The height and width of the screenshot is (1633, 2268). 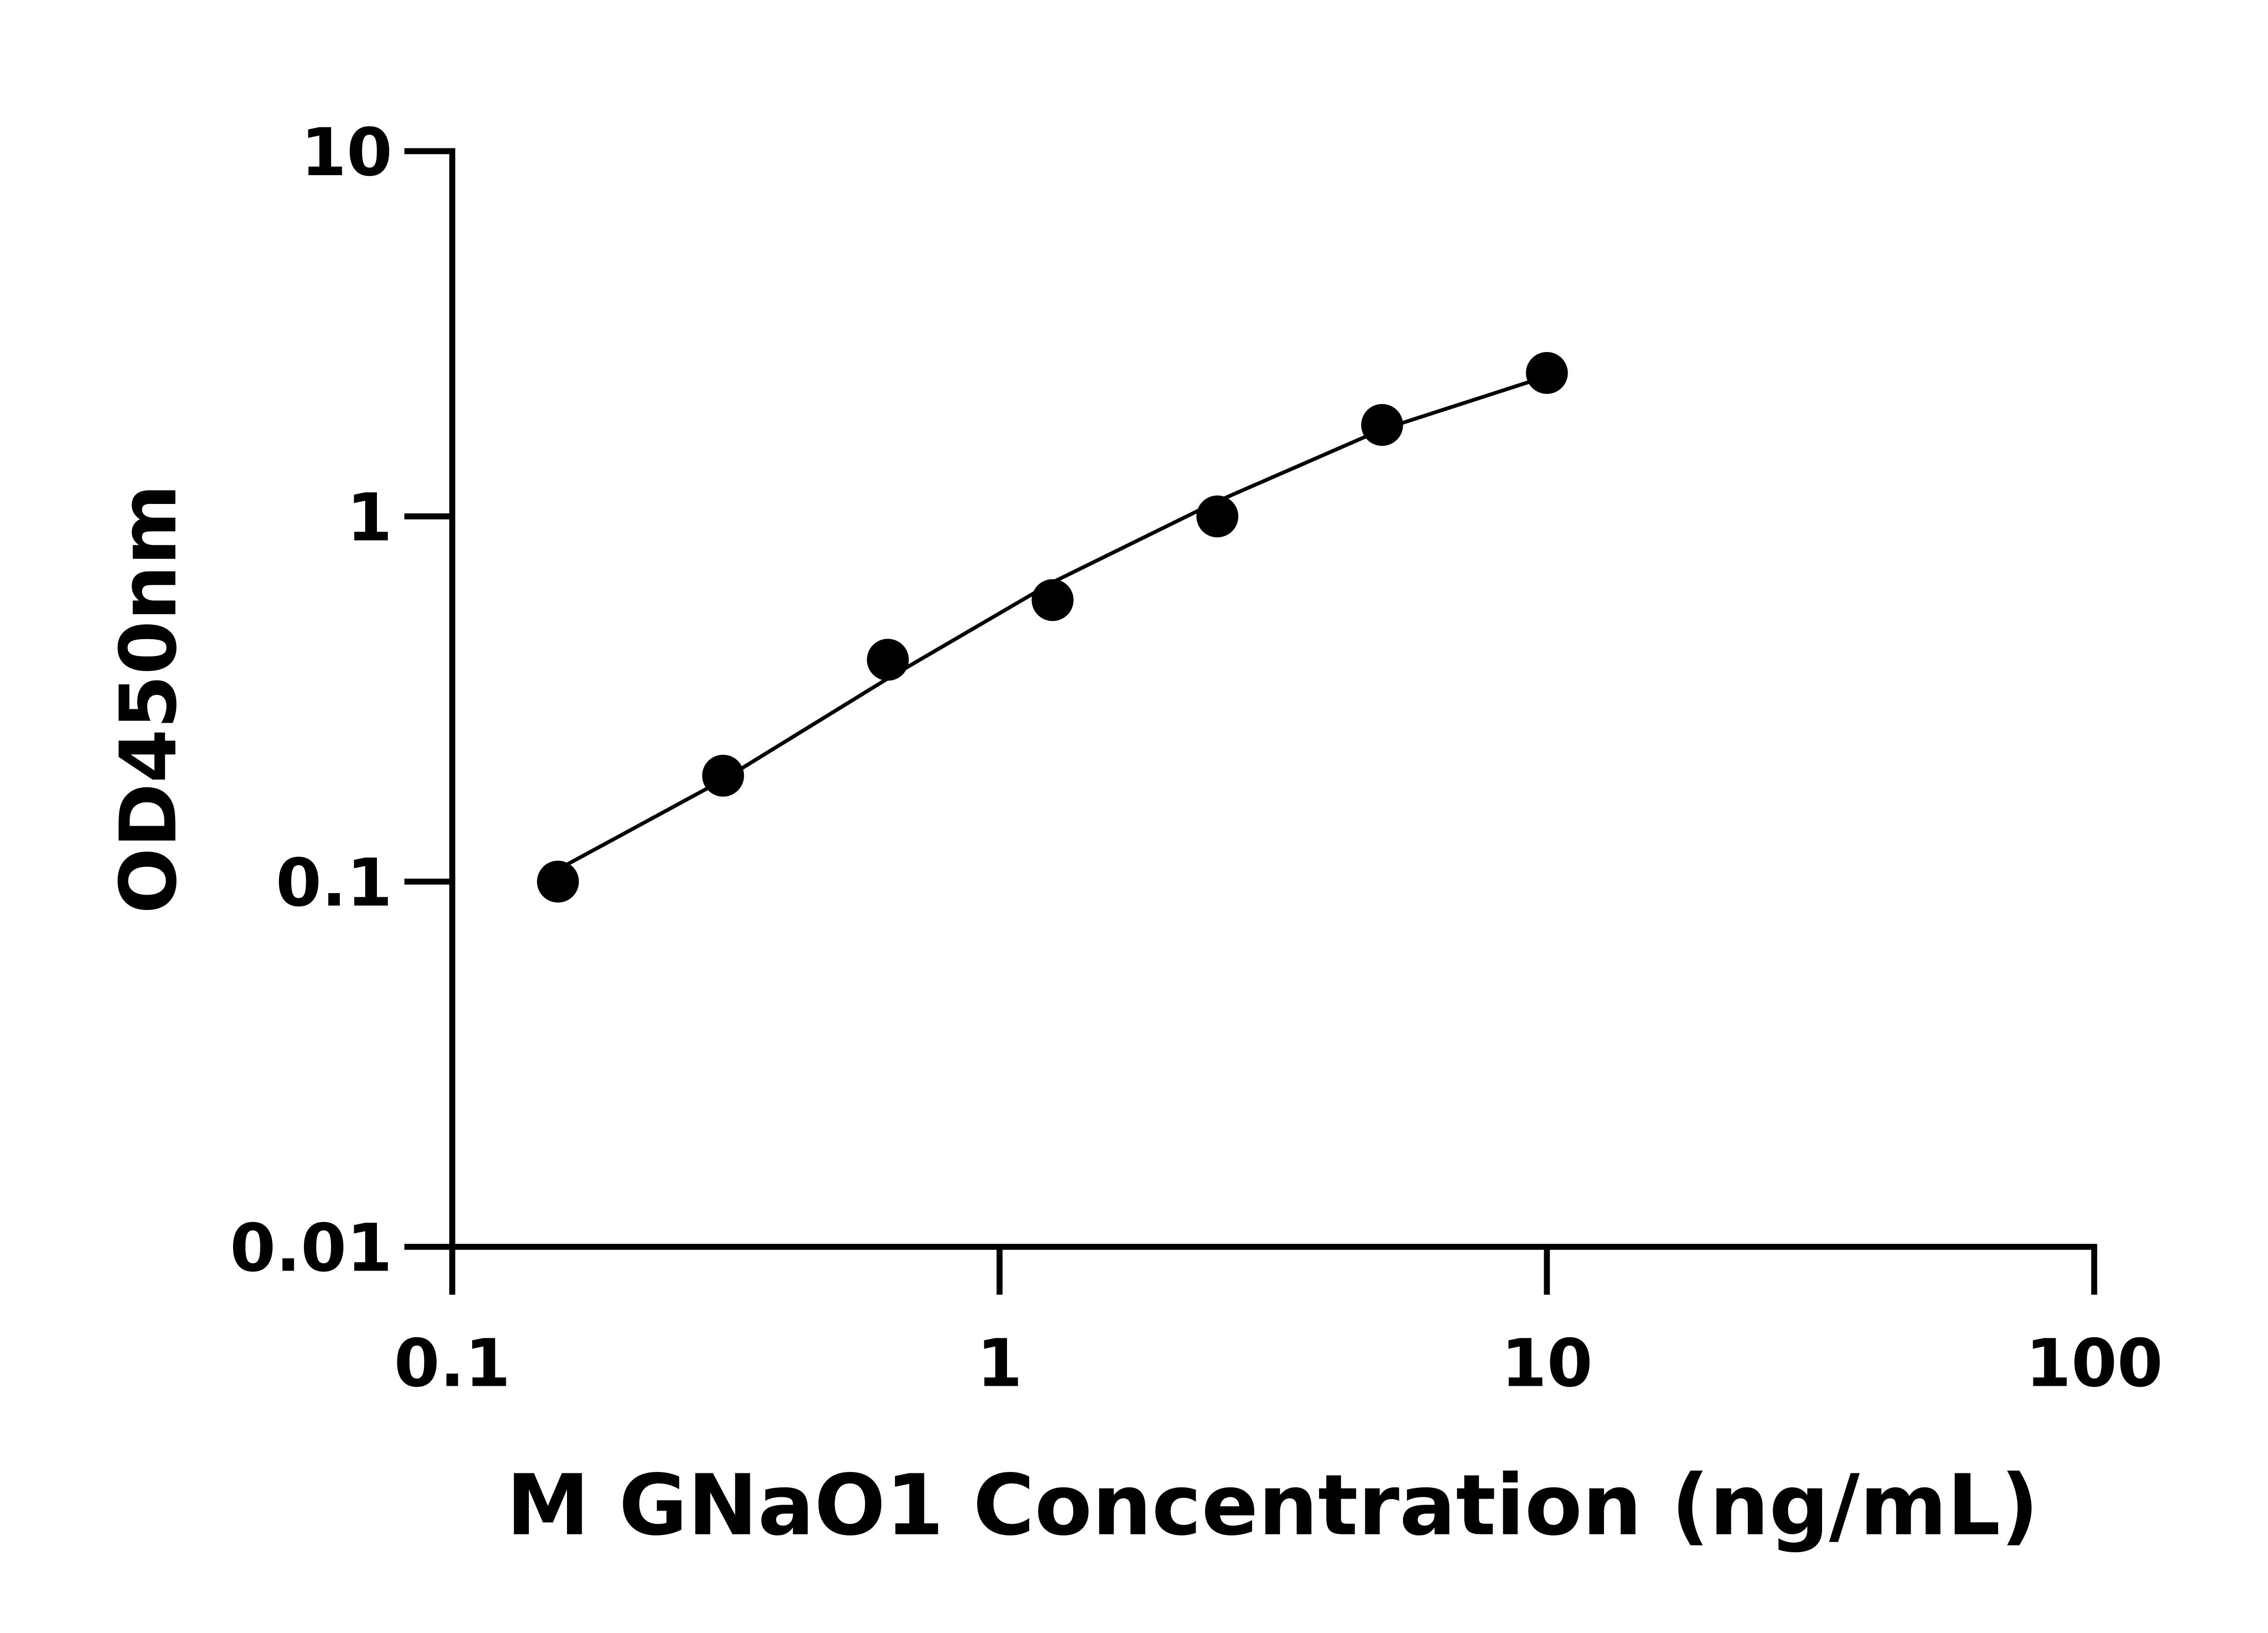 I want to click on y-tick-label: 10, so click(x=346, y=152).